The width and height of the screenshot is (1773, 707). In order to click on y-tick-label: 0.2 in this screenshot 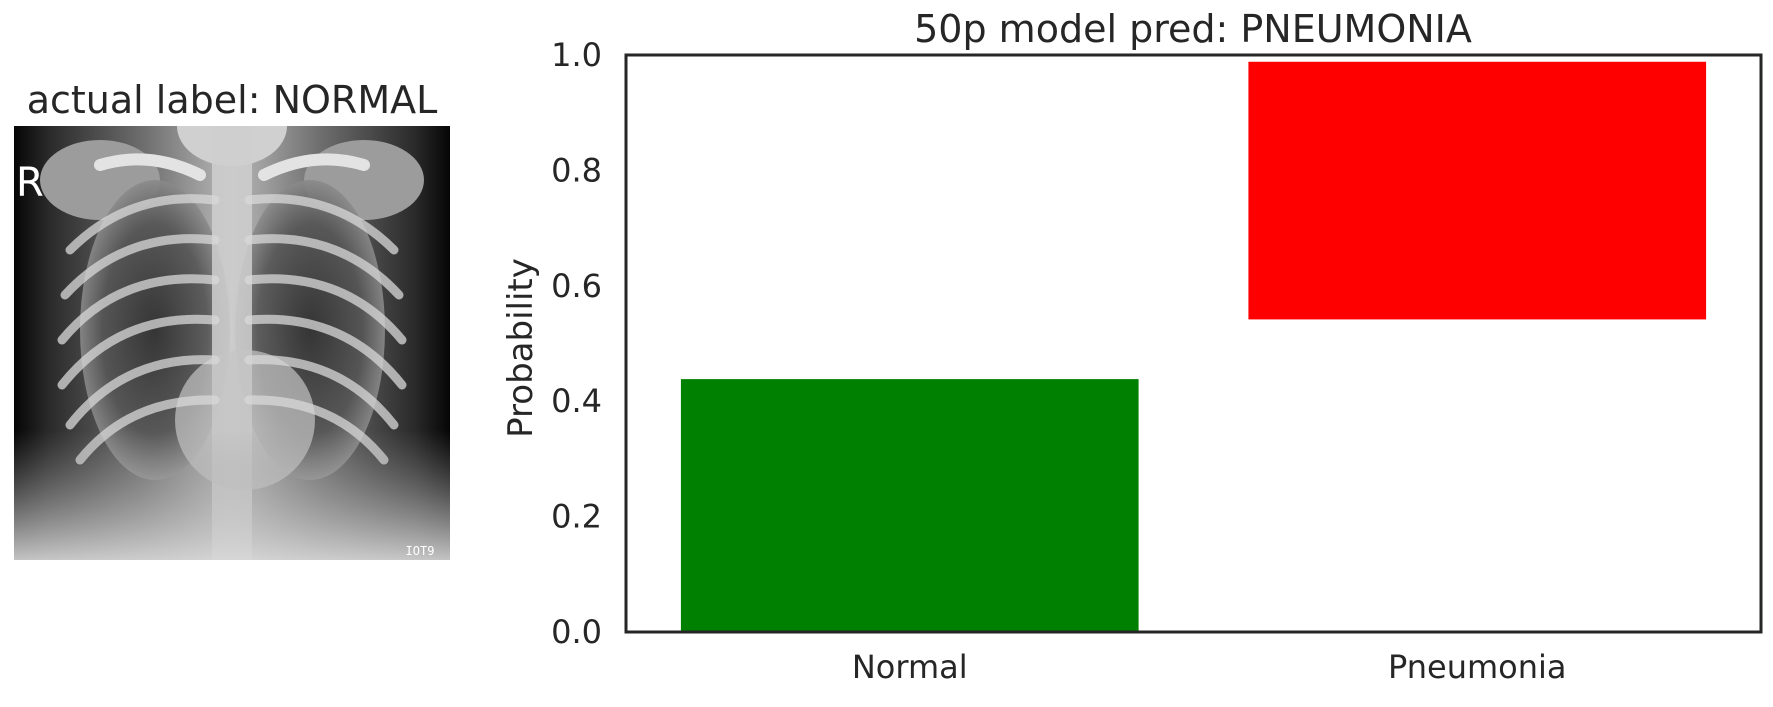, I will do `click(576, 517)`.